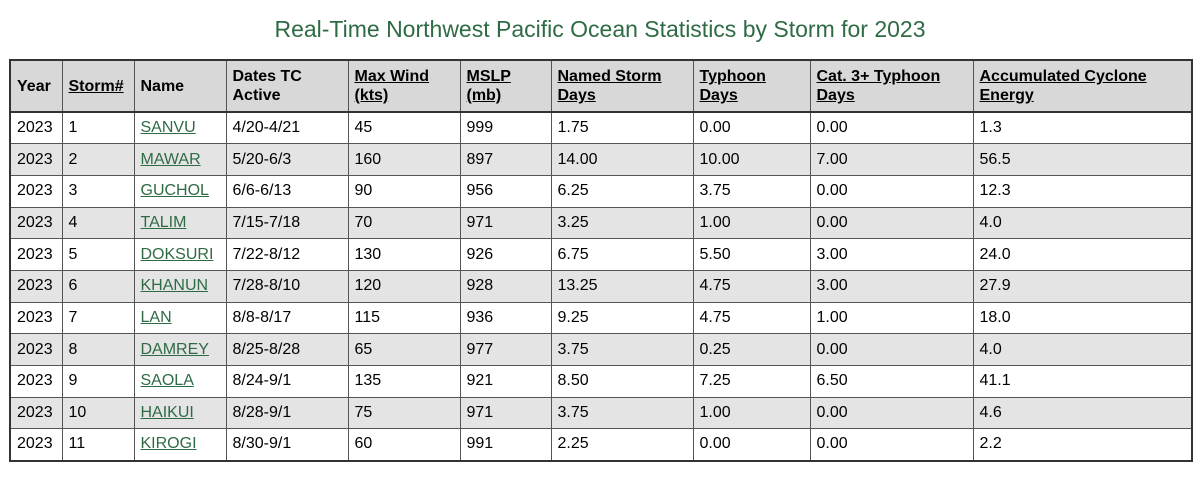  Describe the element at coordinates (98, 318) in the screenshot. I see `cell-storm-number: 7` at that location.